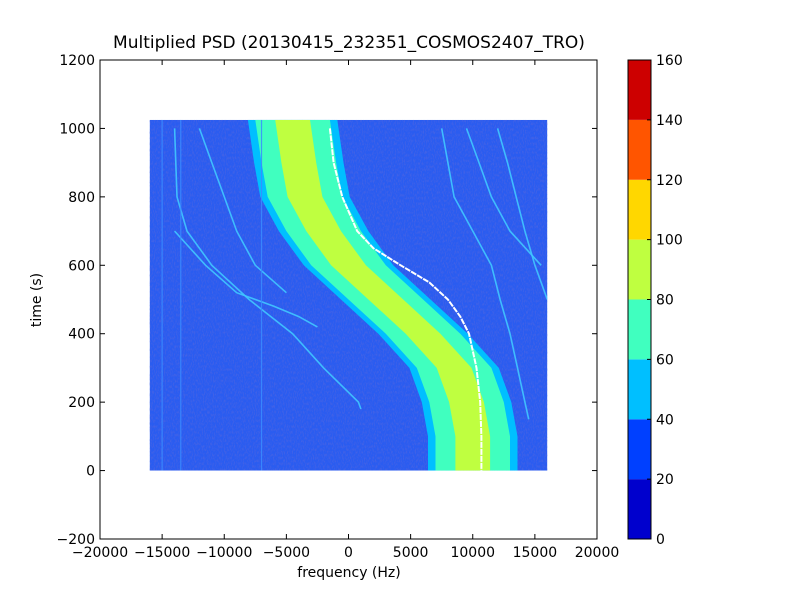 This screenshot has width=800, height=600. I want to click on x-axis-label: frequency (Hz), so click(348, 573).